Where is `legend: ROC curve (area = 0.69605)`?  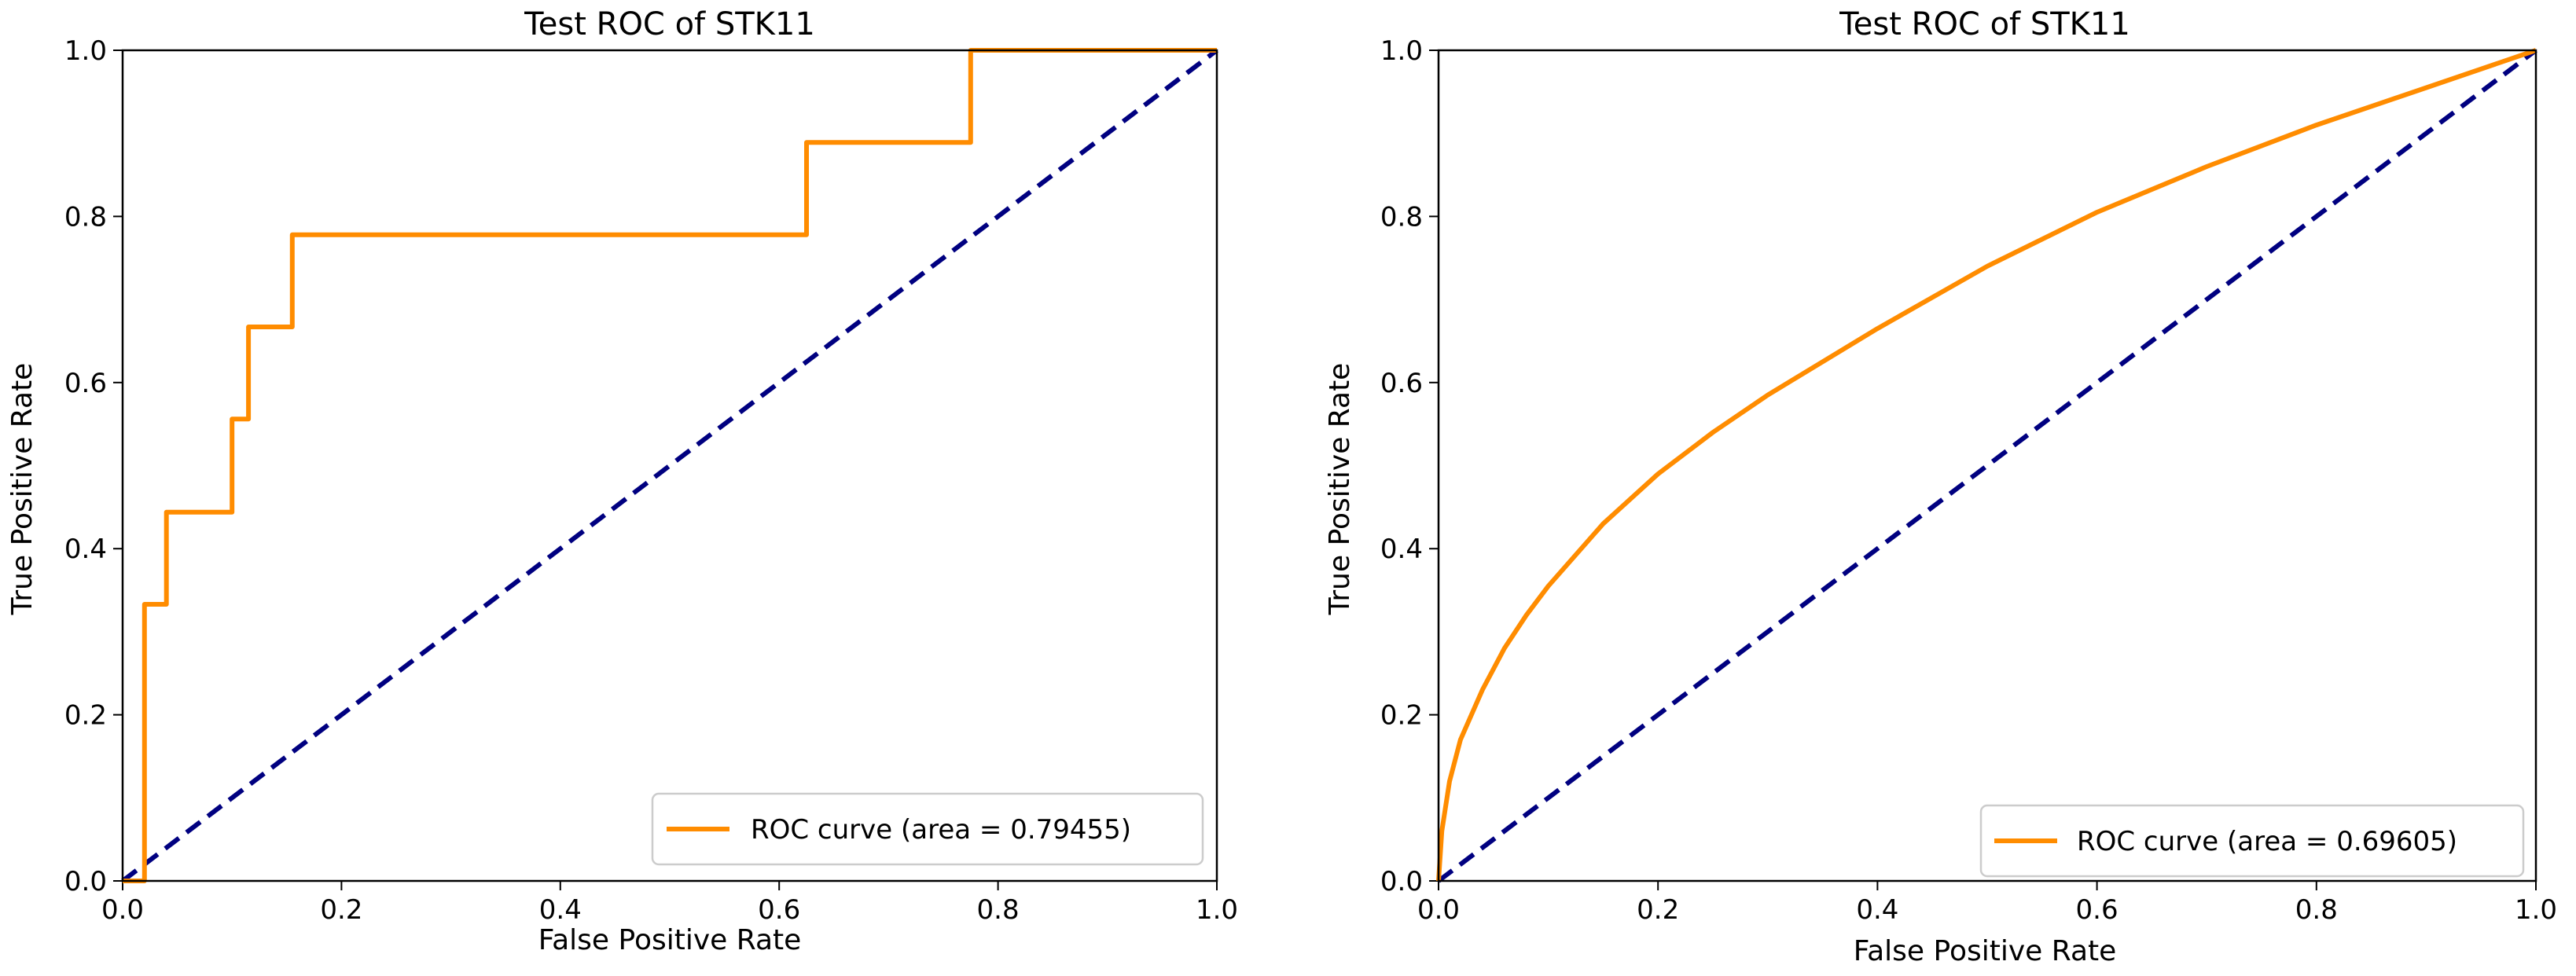
legend: ROC curve (area = 0.69605) is located at coordinates (2252, 841).